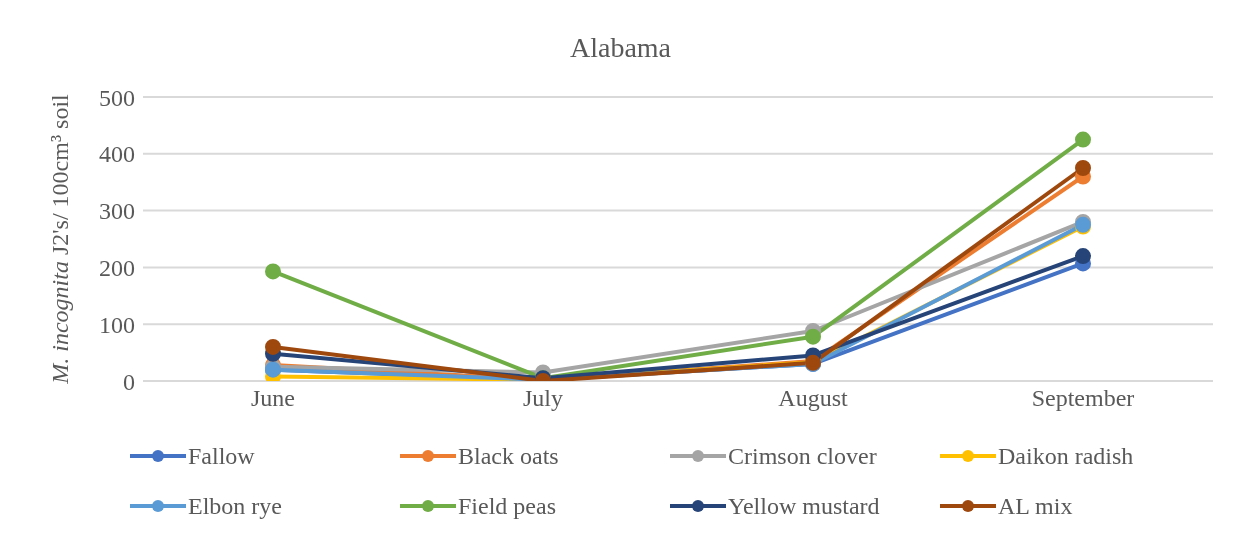 Image resolution: width=1247 pixels, height=539 pixels. I want to click on y-axis-title: M. incognita J2's/ 100cm³ soil, so click(60, 239).